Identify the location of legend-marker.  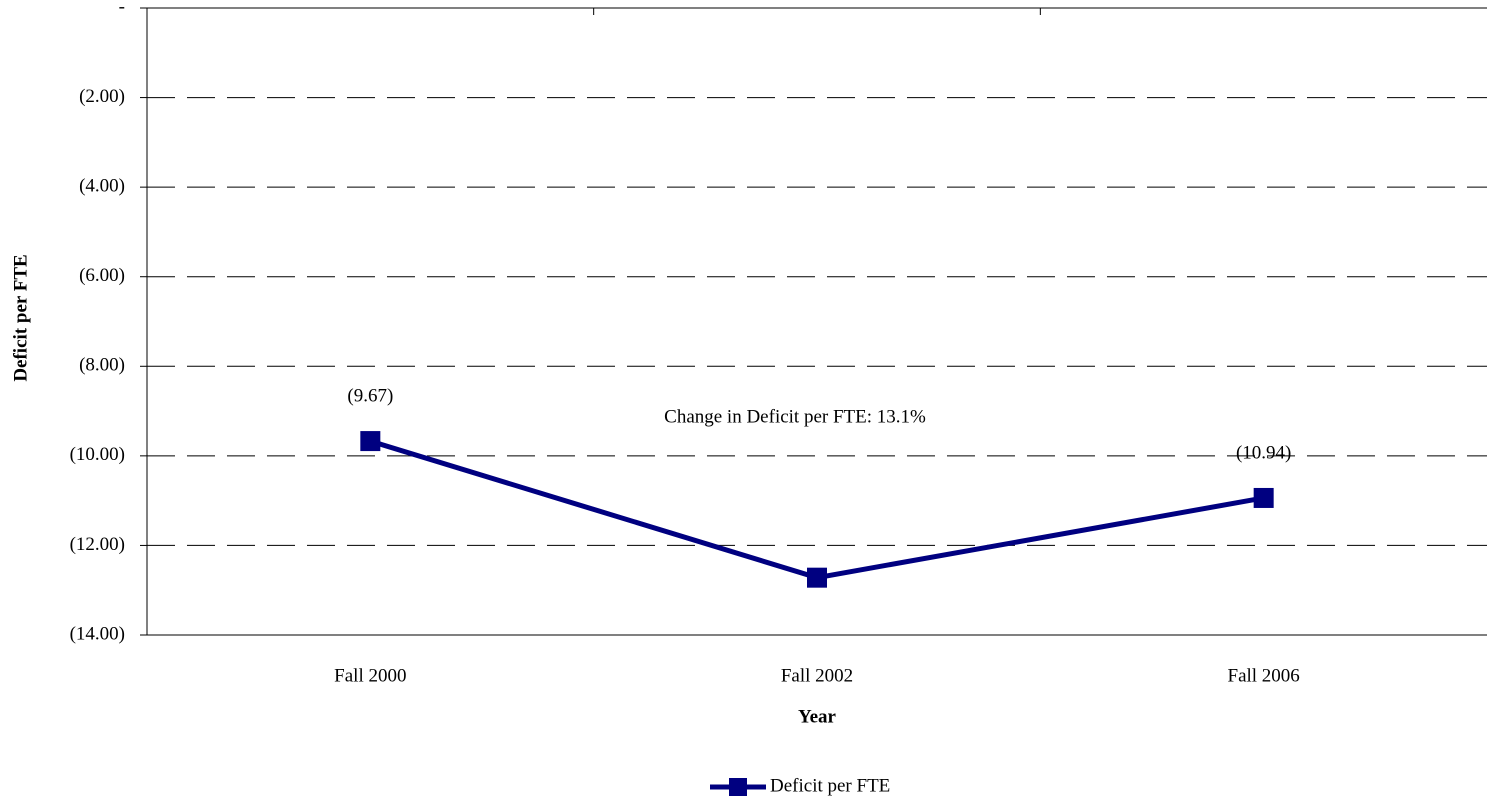
(738, 787).